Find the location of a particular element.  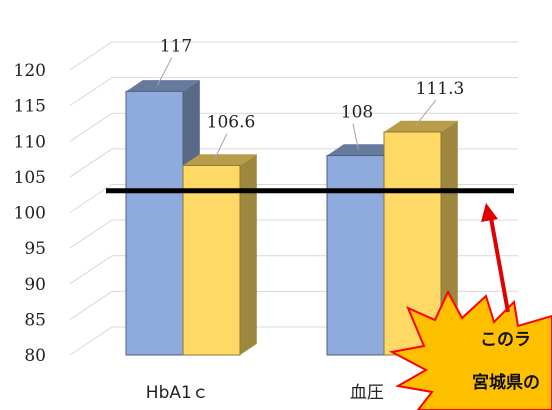

data-label: 117 is located at coordinates (176, 46).